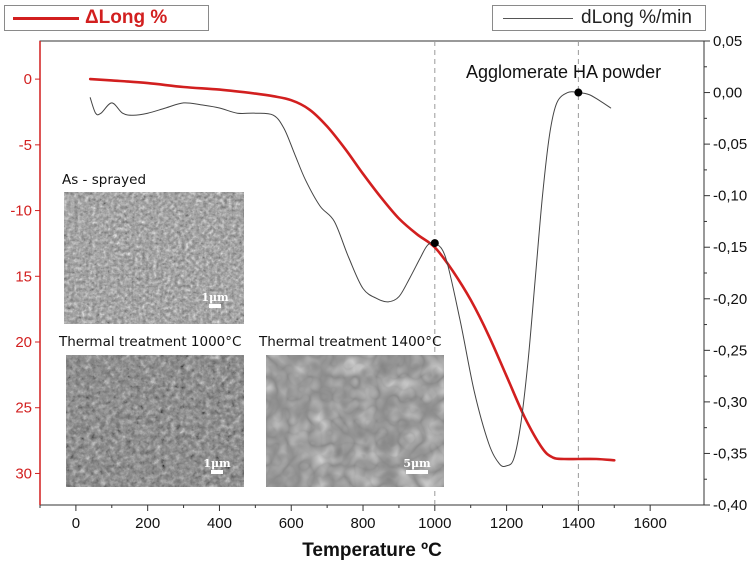  I want to click on legend-dlong-swatch, so click(46, 18).